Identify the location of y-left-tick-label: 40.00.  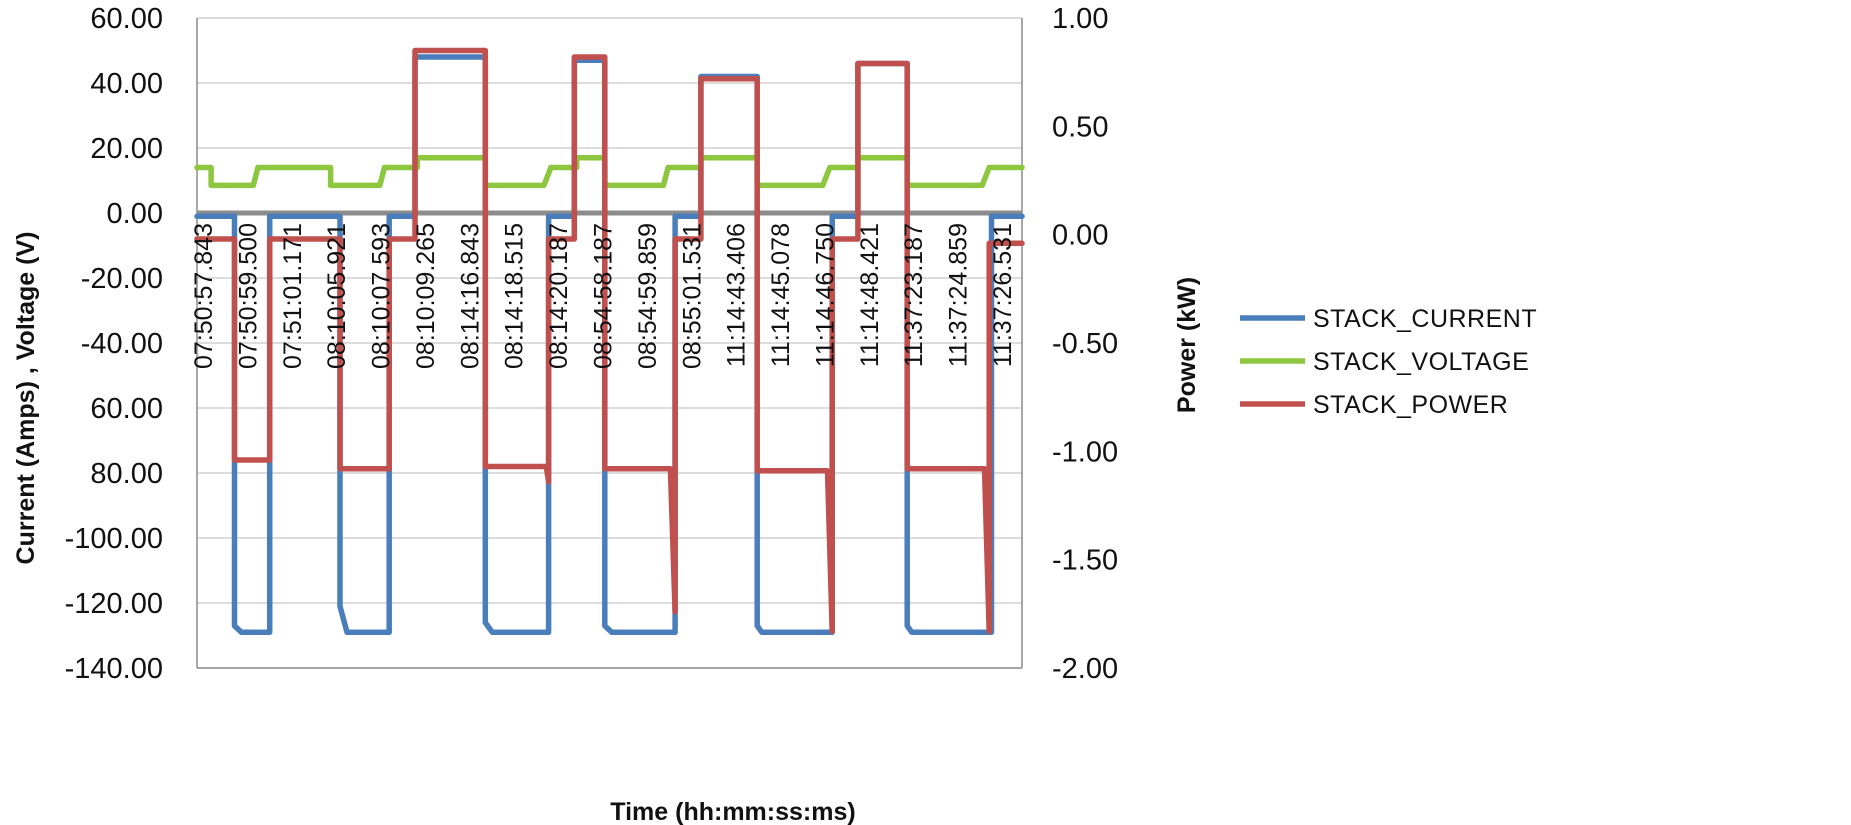
(126, 84).